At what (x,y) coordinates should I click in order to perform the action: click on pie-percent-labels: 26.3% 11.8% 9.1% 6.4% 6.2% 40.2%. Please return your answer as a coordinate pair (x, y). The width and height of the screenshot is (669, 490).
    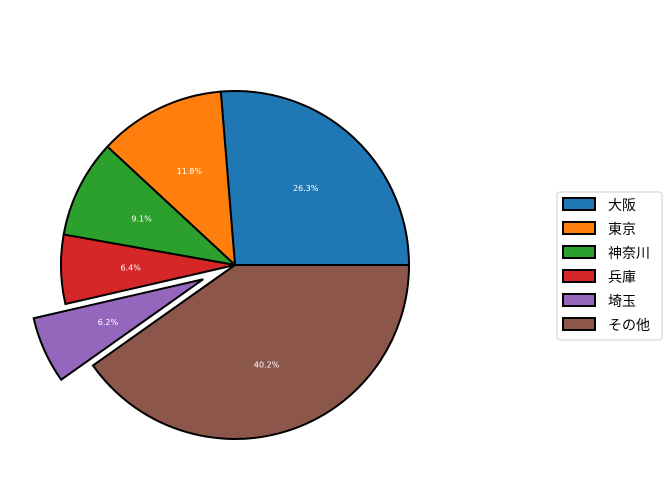
    Looking at the image, I should click on (208, 268).